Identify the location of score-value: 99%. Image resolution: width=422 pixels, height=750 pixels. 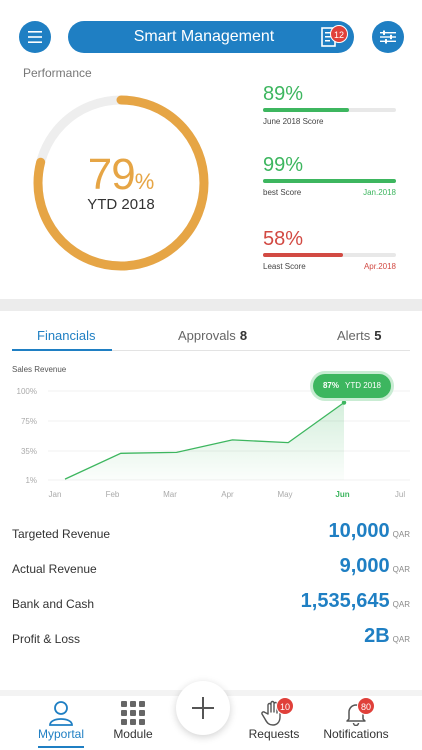
(283, 165).